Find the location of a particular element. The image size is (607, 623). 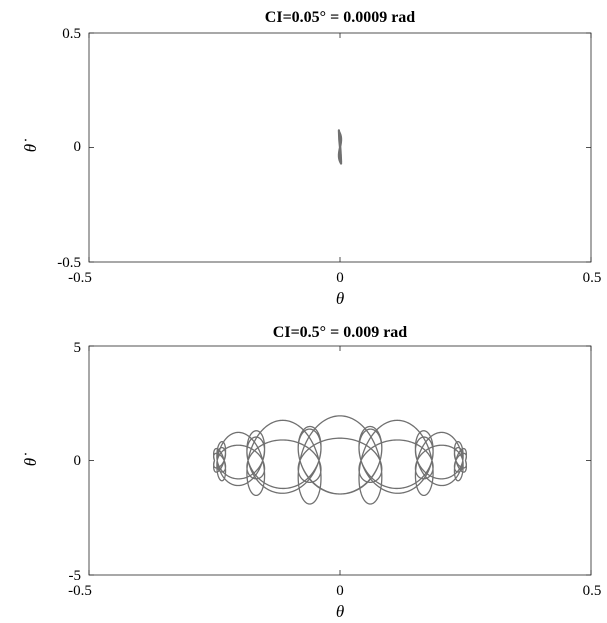

phase-trajectory-top is located at coordinates (340, 147).